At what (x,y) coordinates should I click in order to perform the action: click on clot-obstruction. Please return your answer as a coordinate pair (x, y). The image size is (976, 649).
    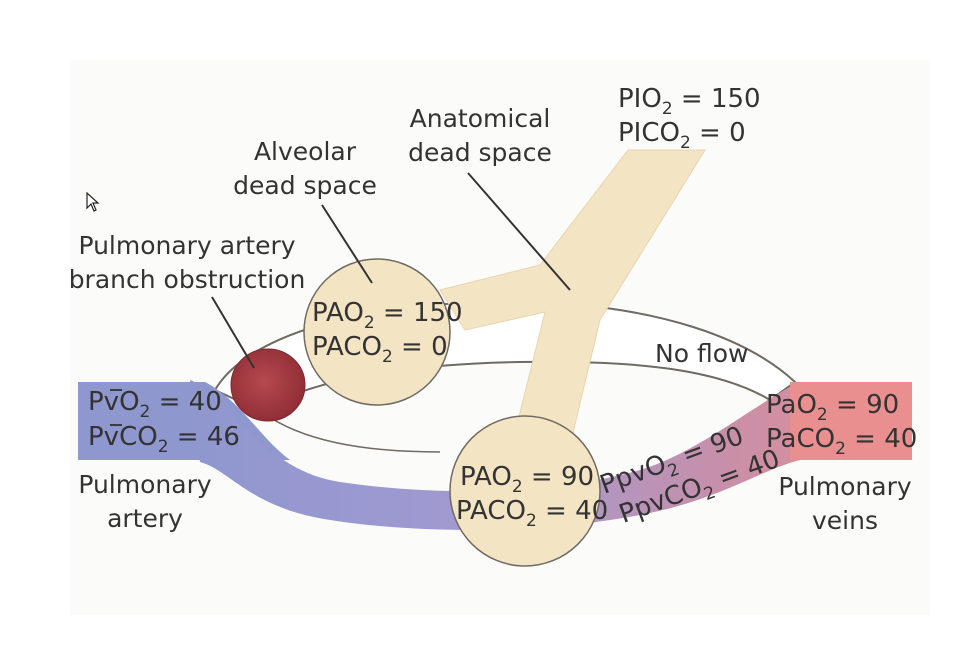
    Looking at the image, I should click on (268, 385).